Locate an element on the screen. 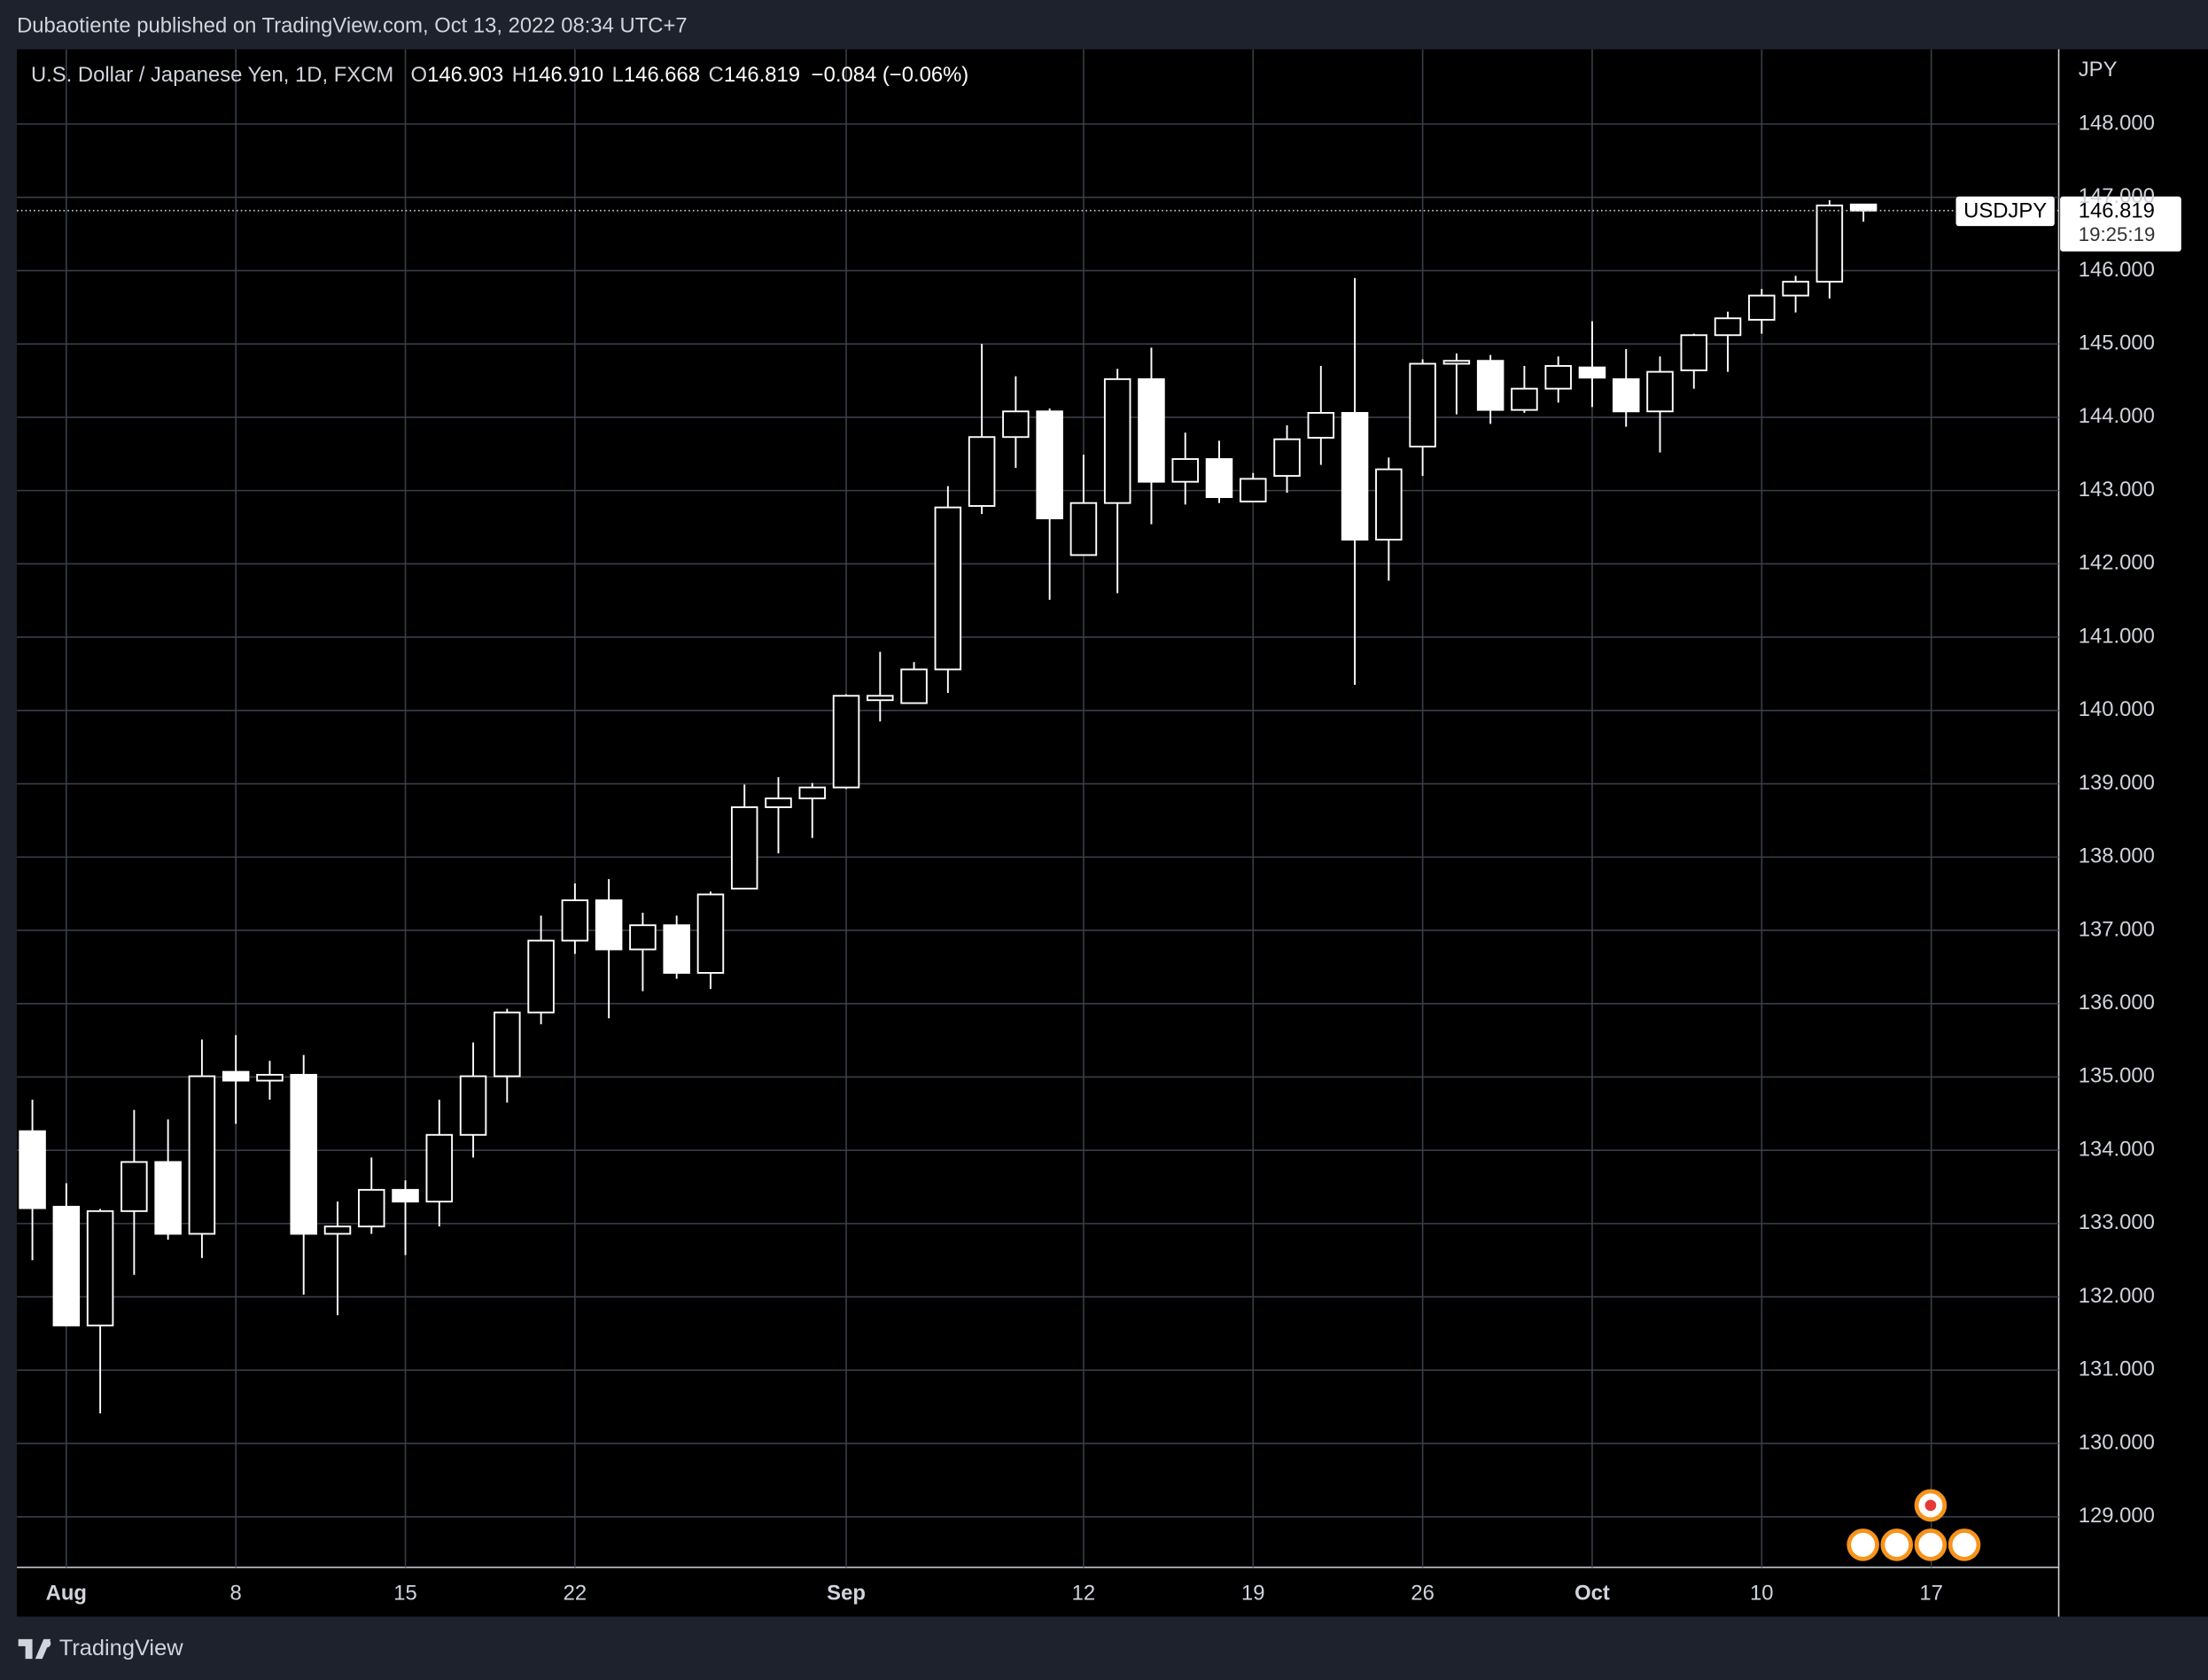 The height and width of the screenshot is (1680, 2208). y-tick-label: 132.000 is located at coordinates (2117, 1296).